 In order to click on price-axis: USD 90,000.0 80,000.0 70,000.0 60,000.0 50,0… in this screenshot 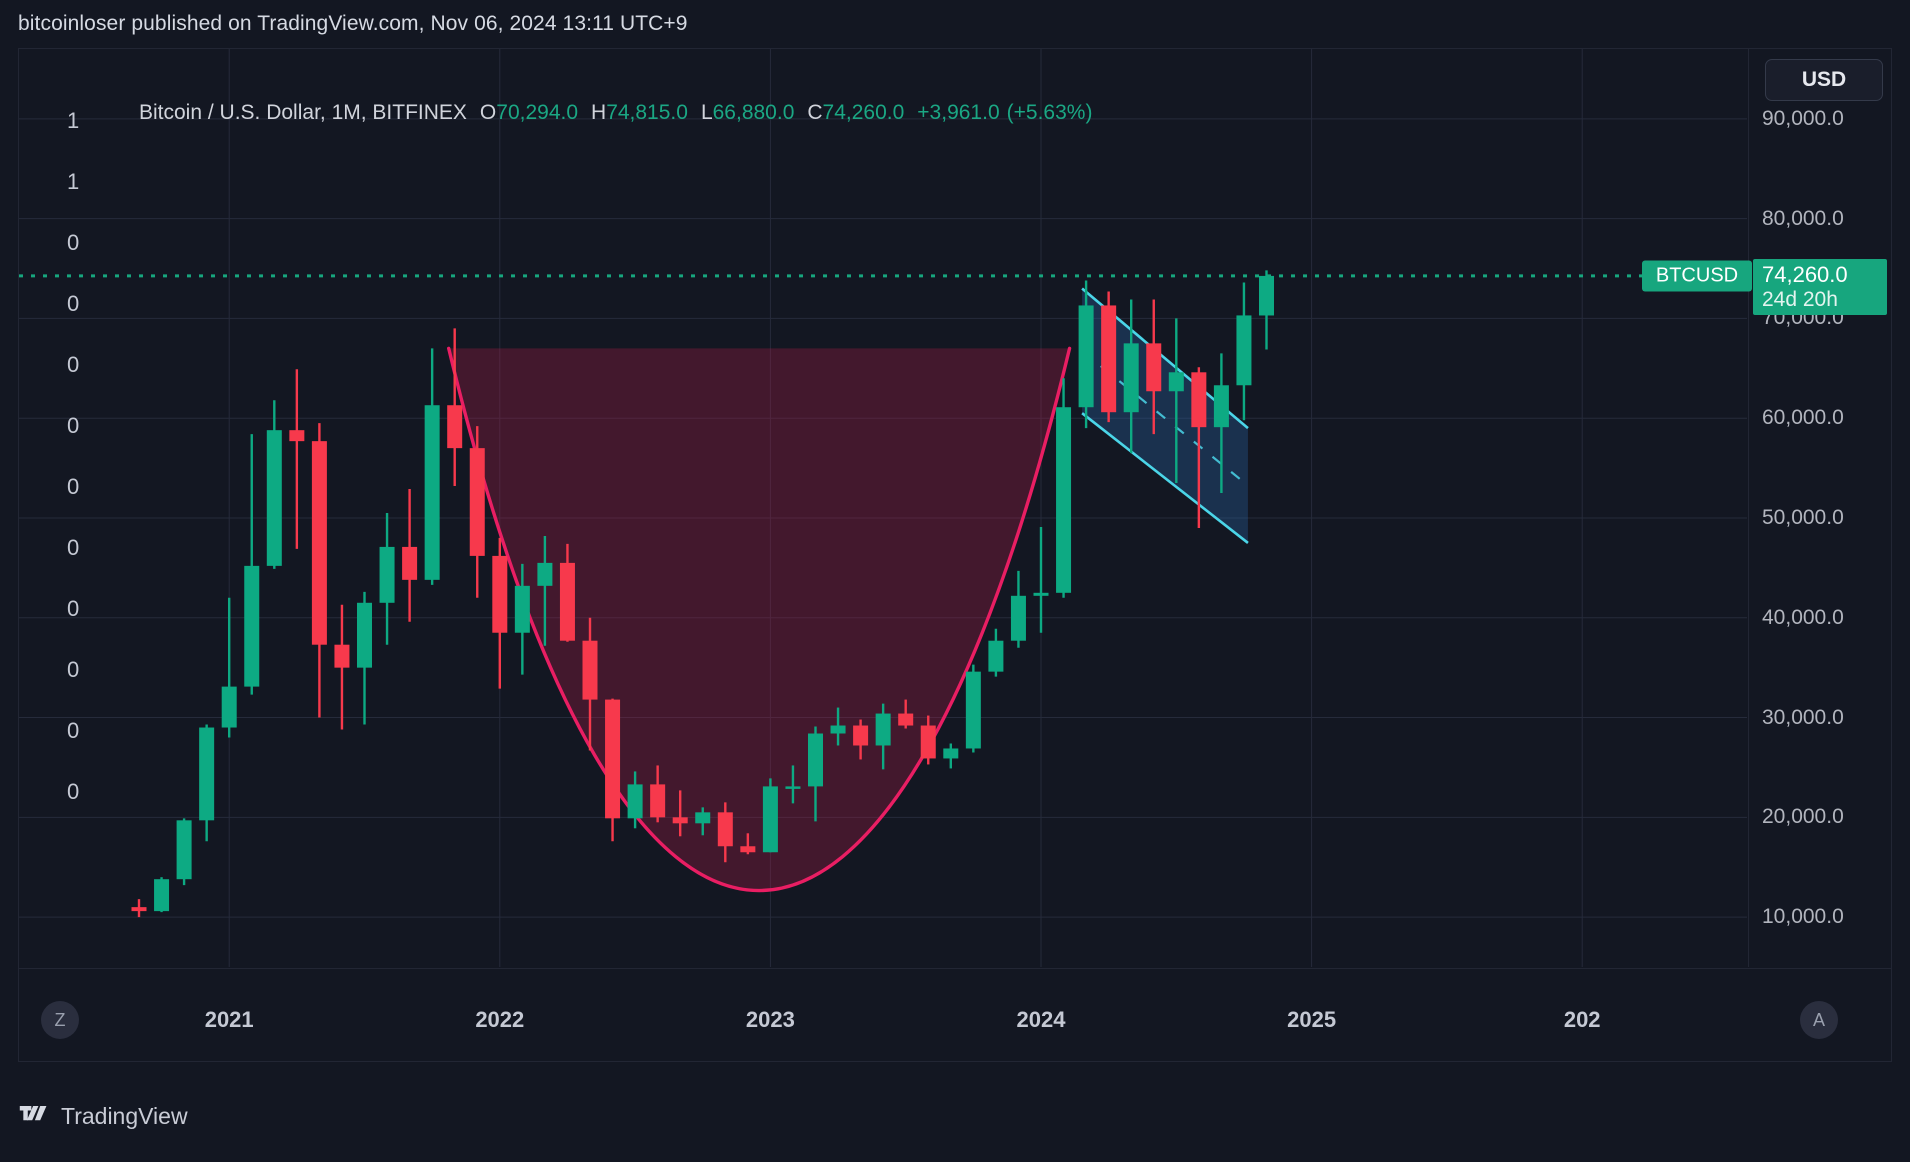, I will do `click(1819, 508)`.